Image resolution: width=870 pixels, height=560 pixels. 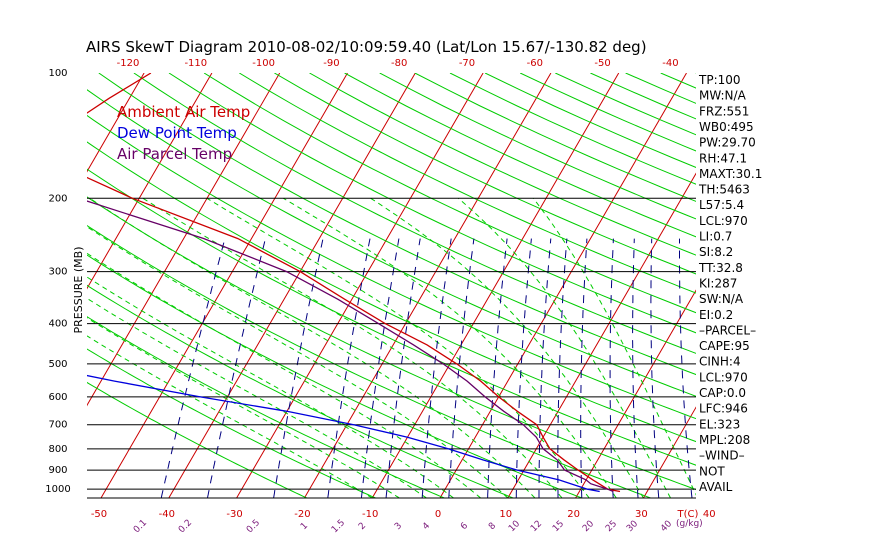 I want to click on top-temp-tick-label: -70, so click(x=467, y=63).